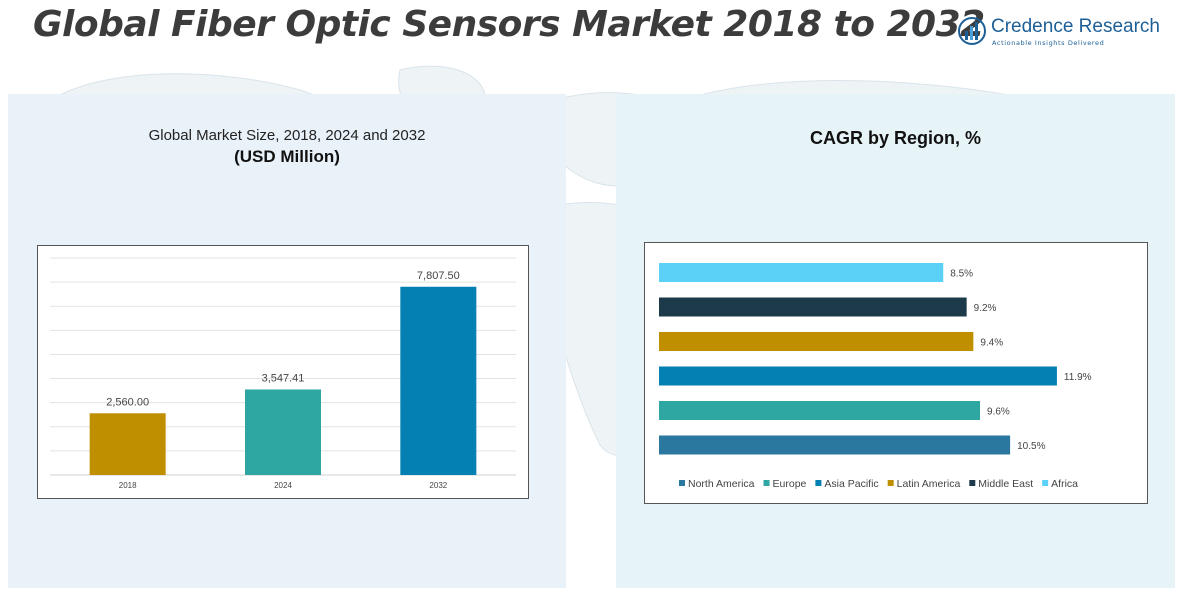 This screenshot has height=612, width=1197. I want to click on logo-tagline: Actionable Insights Delivered, so click(1048, 43).